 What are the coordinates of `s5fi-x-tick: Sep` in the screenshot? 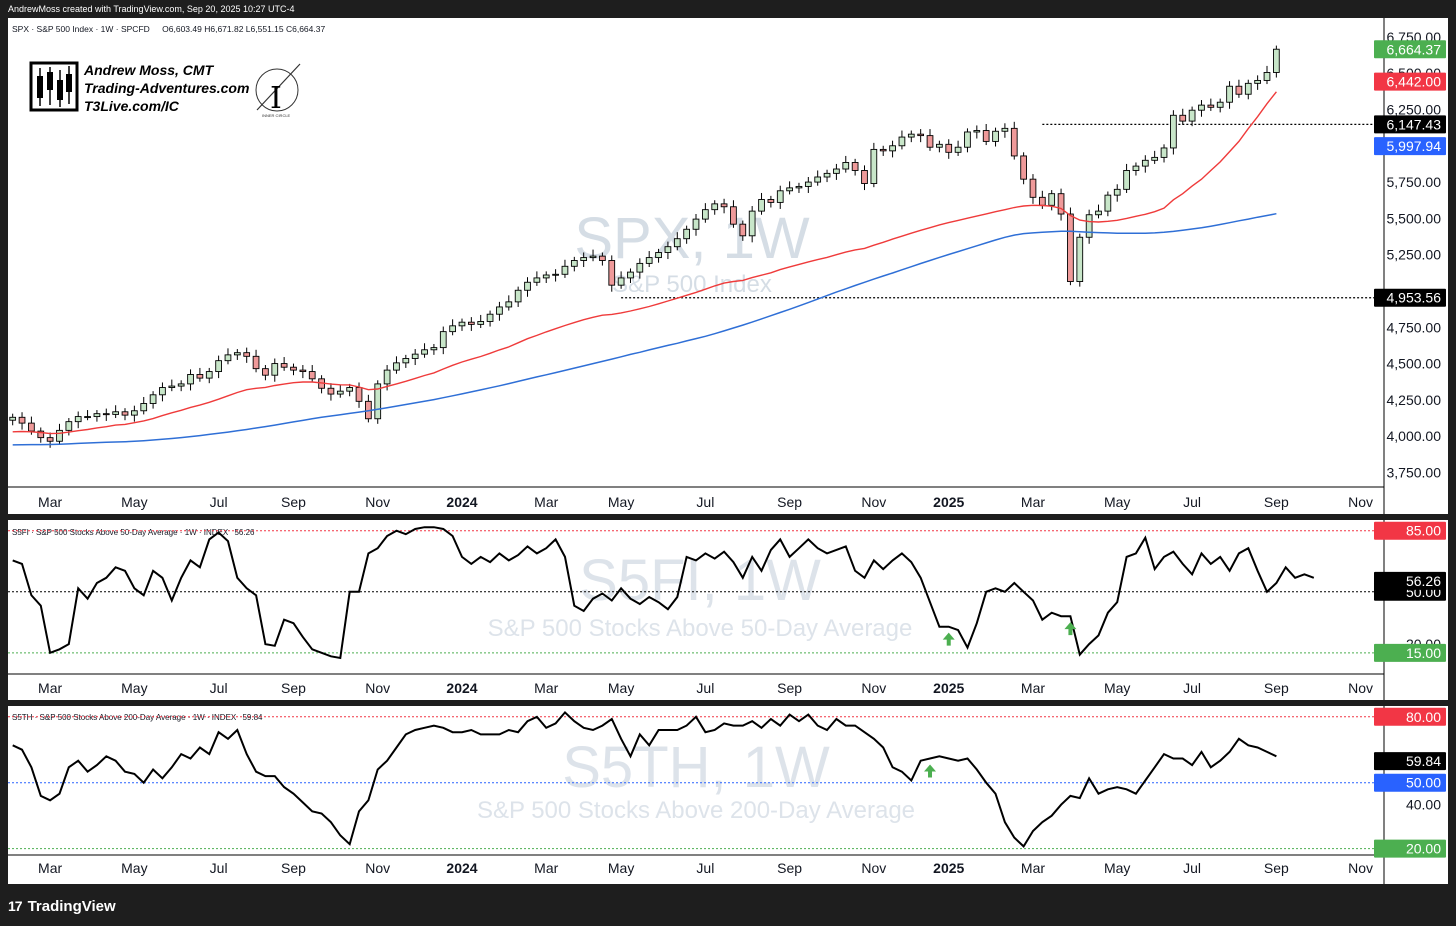 It's located at (789, 688).